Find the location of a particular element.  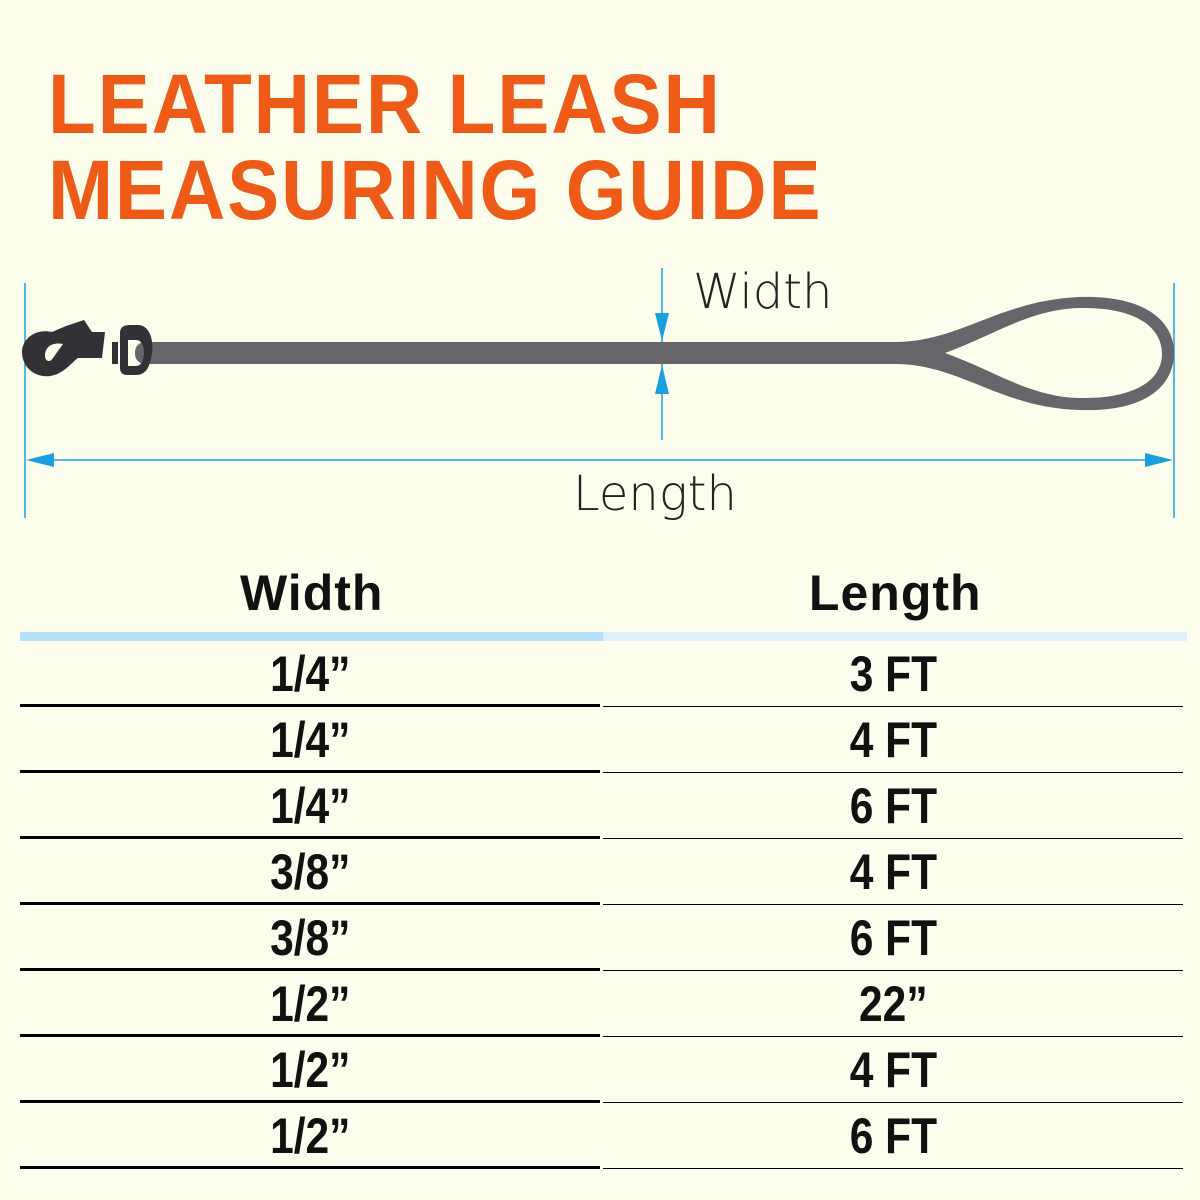

table-row: 1/4” 6 FT is located at coordinates (603, 806).